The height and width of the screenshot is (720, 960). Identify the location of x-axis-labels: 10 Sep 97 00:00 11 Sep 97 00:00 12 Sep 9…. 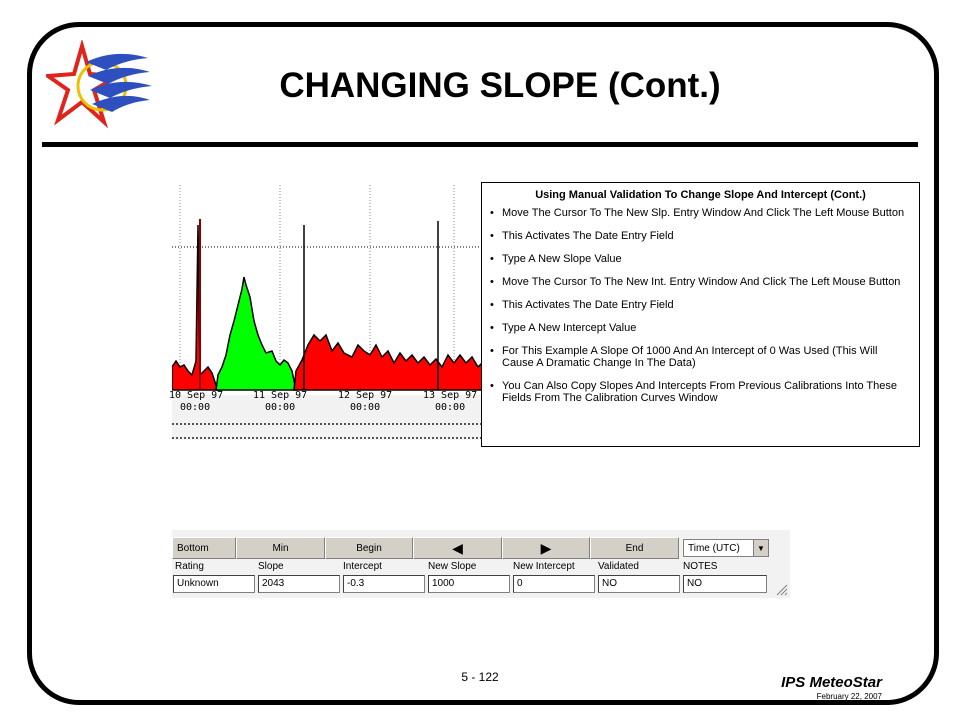
(479, 405).